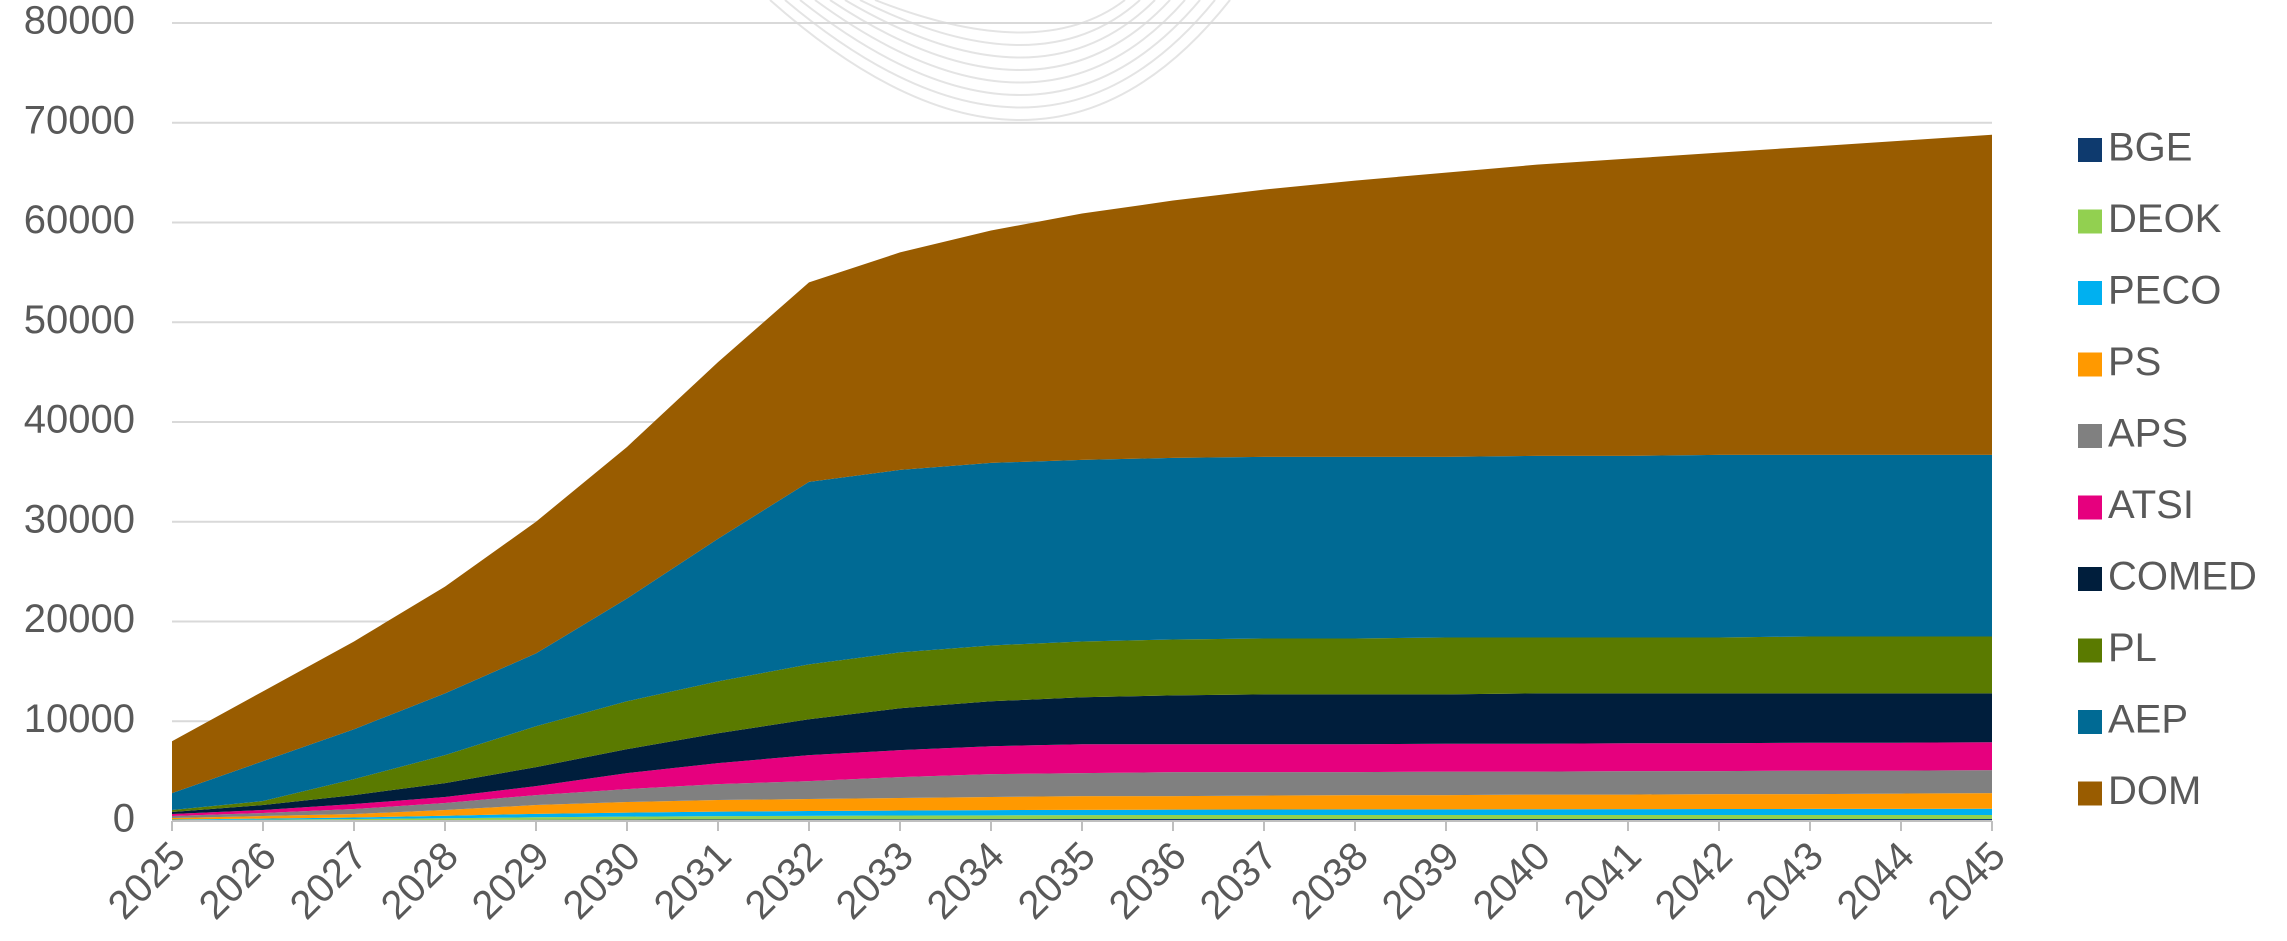 The height and width of the screenshot is (941, 2287). I want to click on y-tick-label: 40000, so click(79, 420).